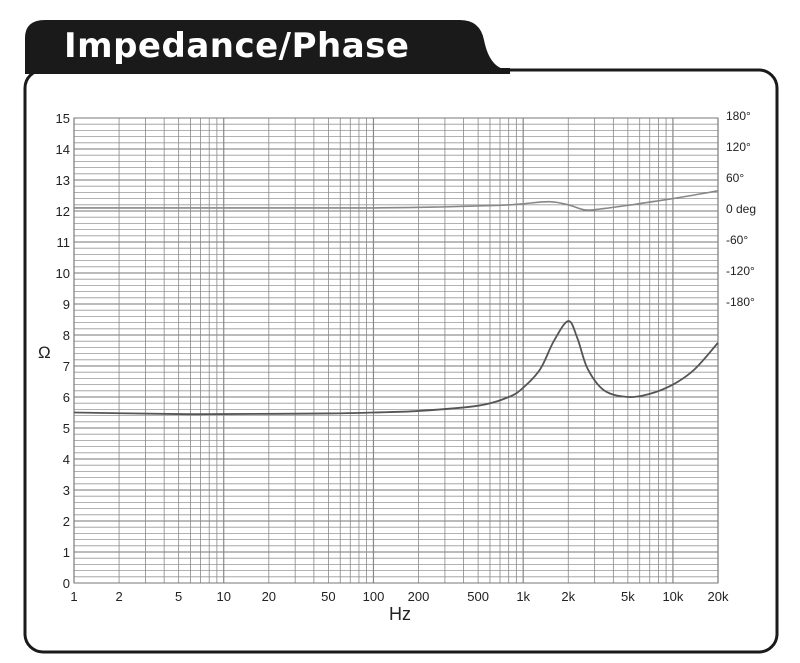 The width and height of the screenshot is (800, 663). I want to click on y2-tick-label: 180°, so click(738, 116).